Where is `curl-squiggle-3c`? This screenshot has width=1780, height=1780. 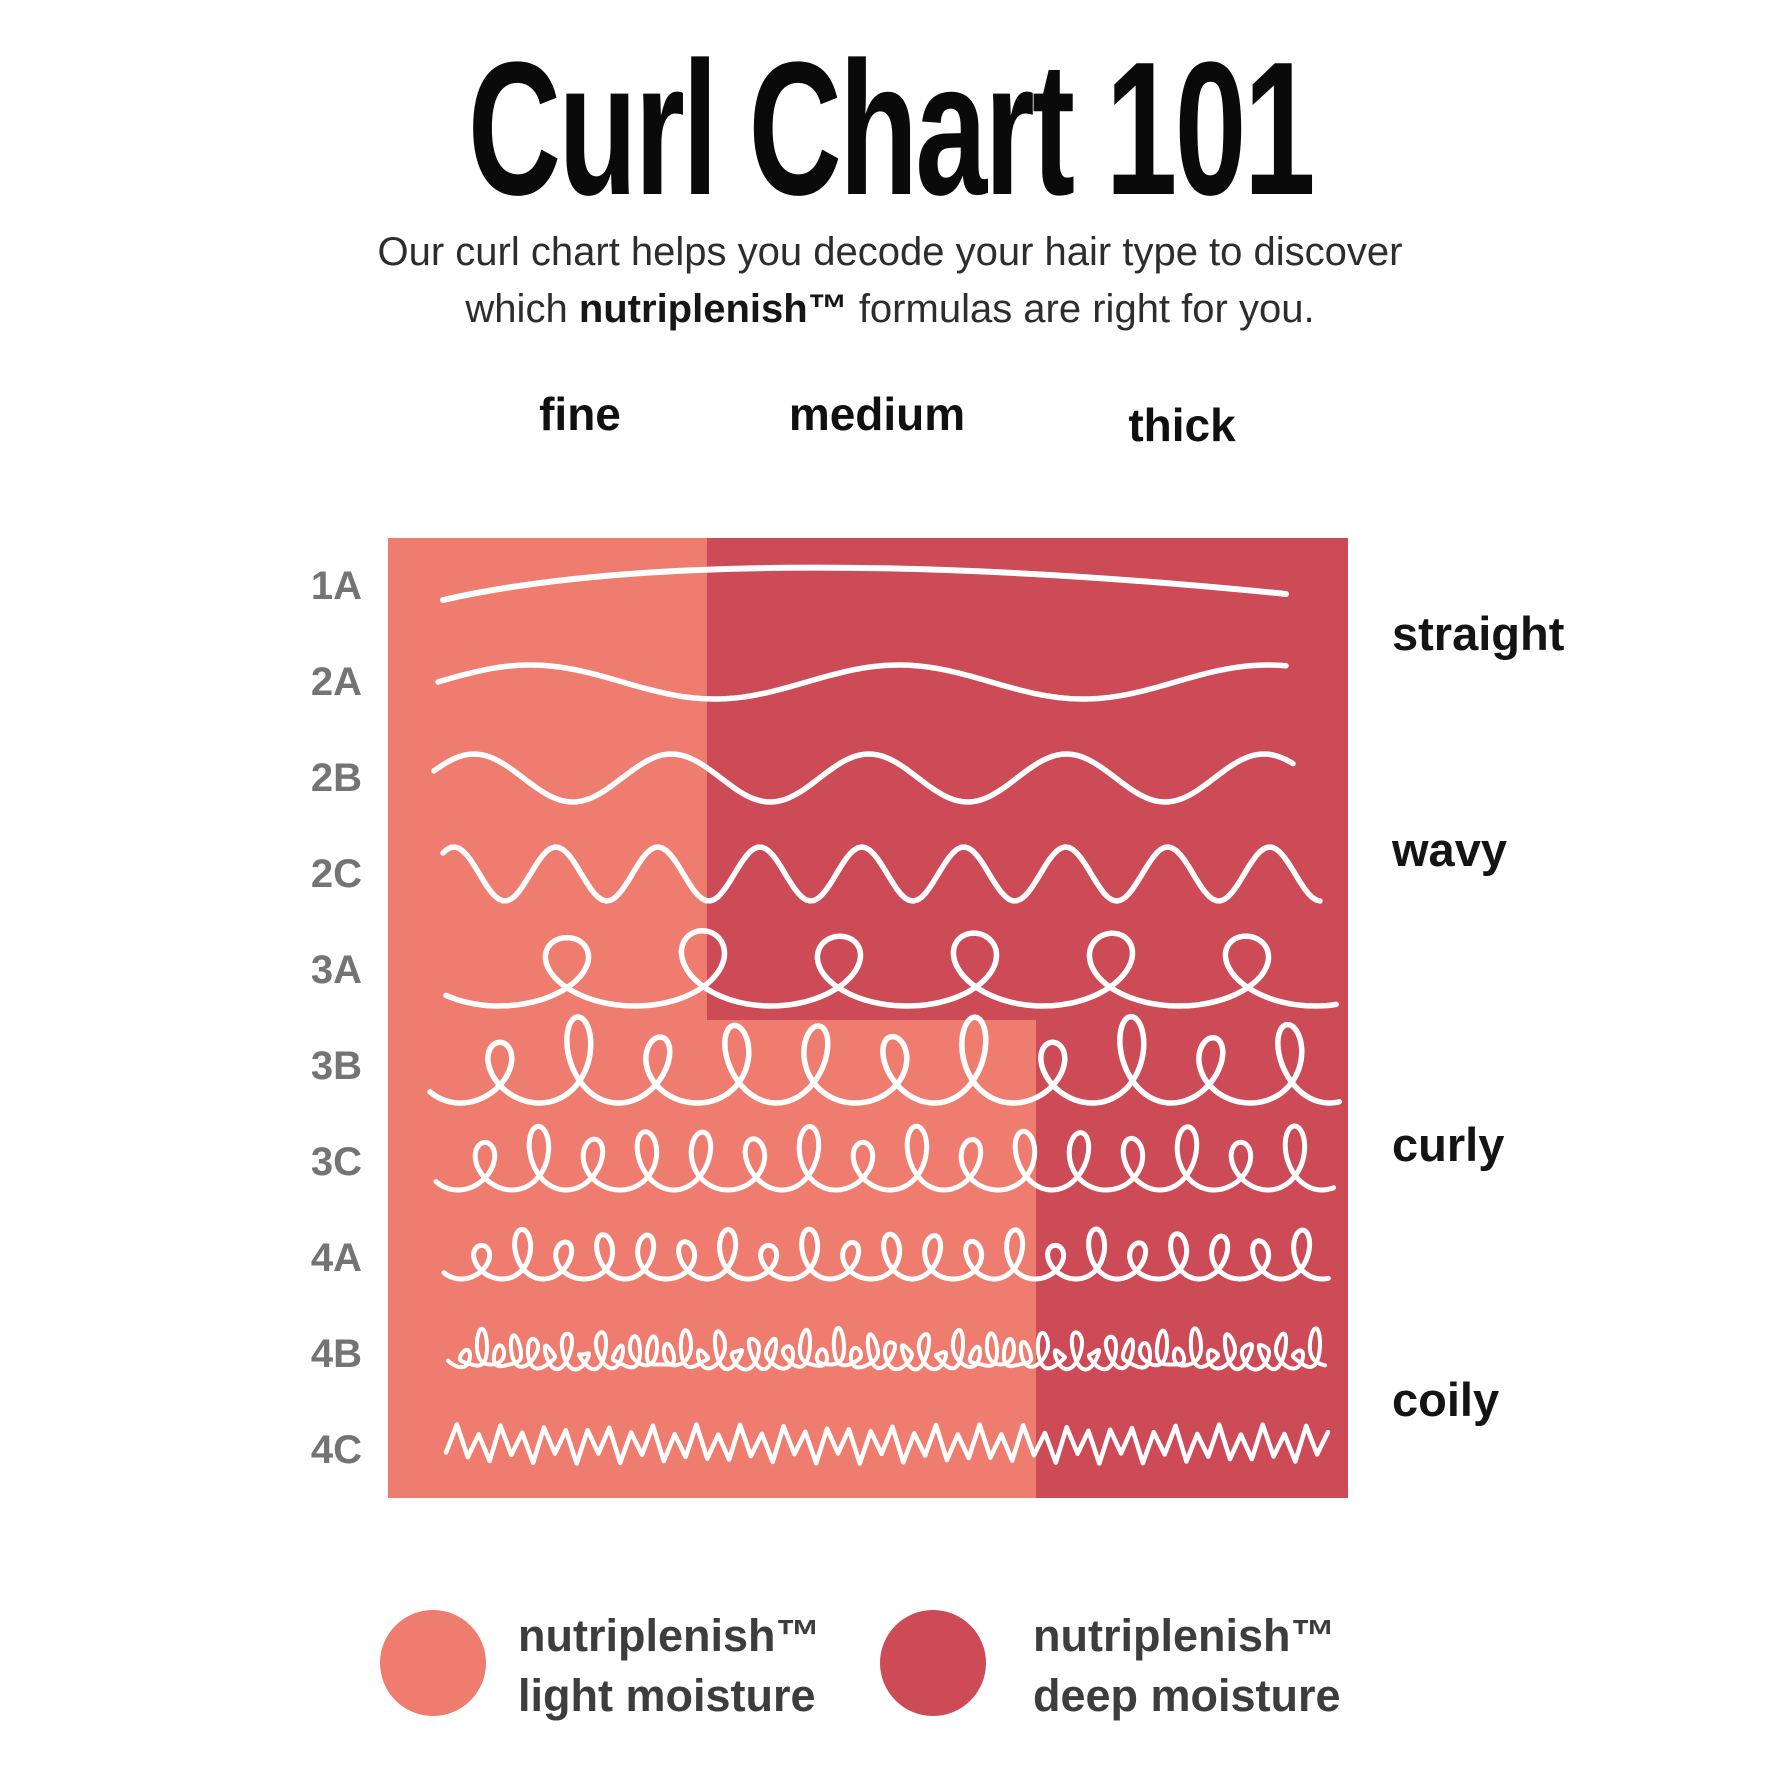
curl-squiggle-3c is located at coordinates (885, 1158).